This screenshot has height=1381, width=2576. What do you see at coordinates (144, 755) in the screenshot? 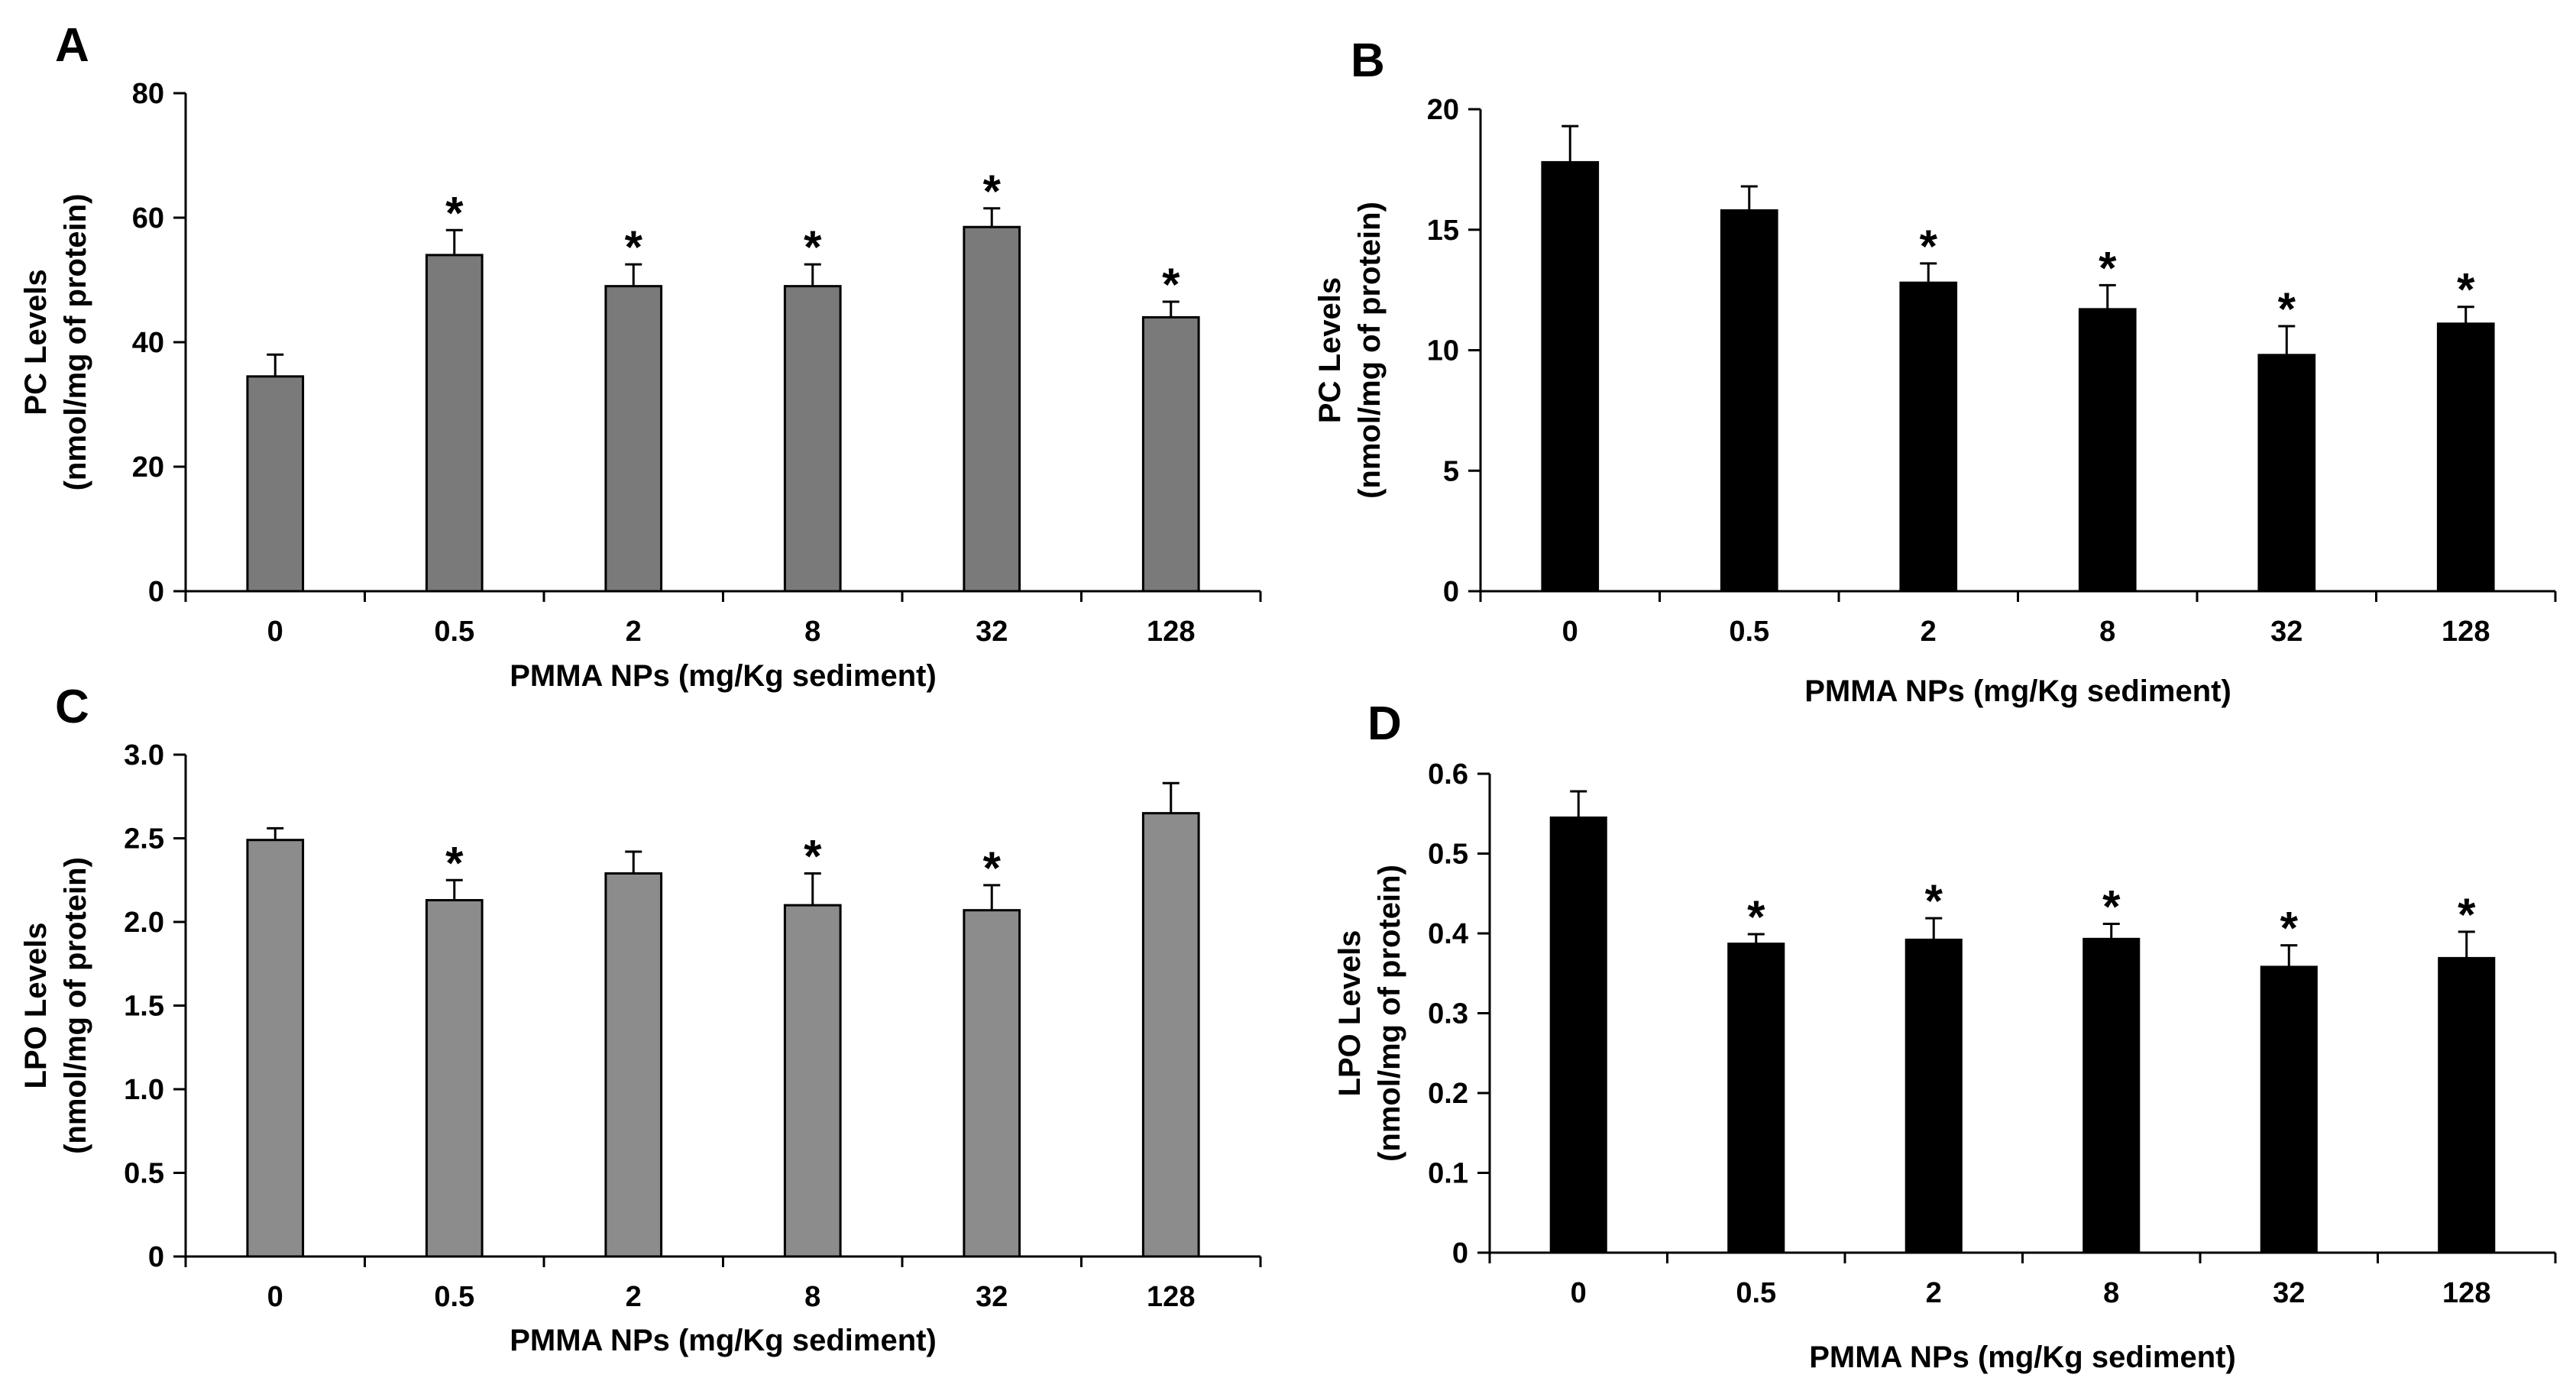
I see `y-tick-label-c: 3.0` at bounding box center [144, 755].